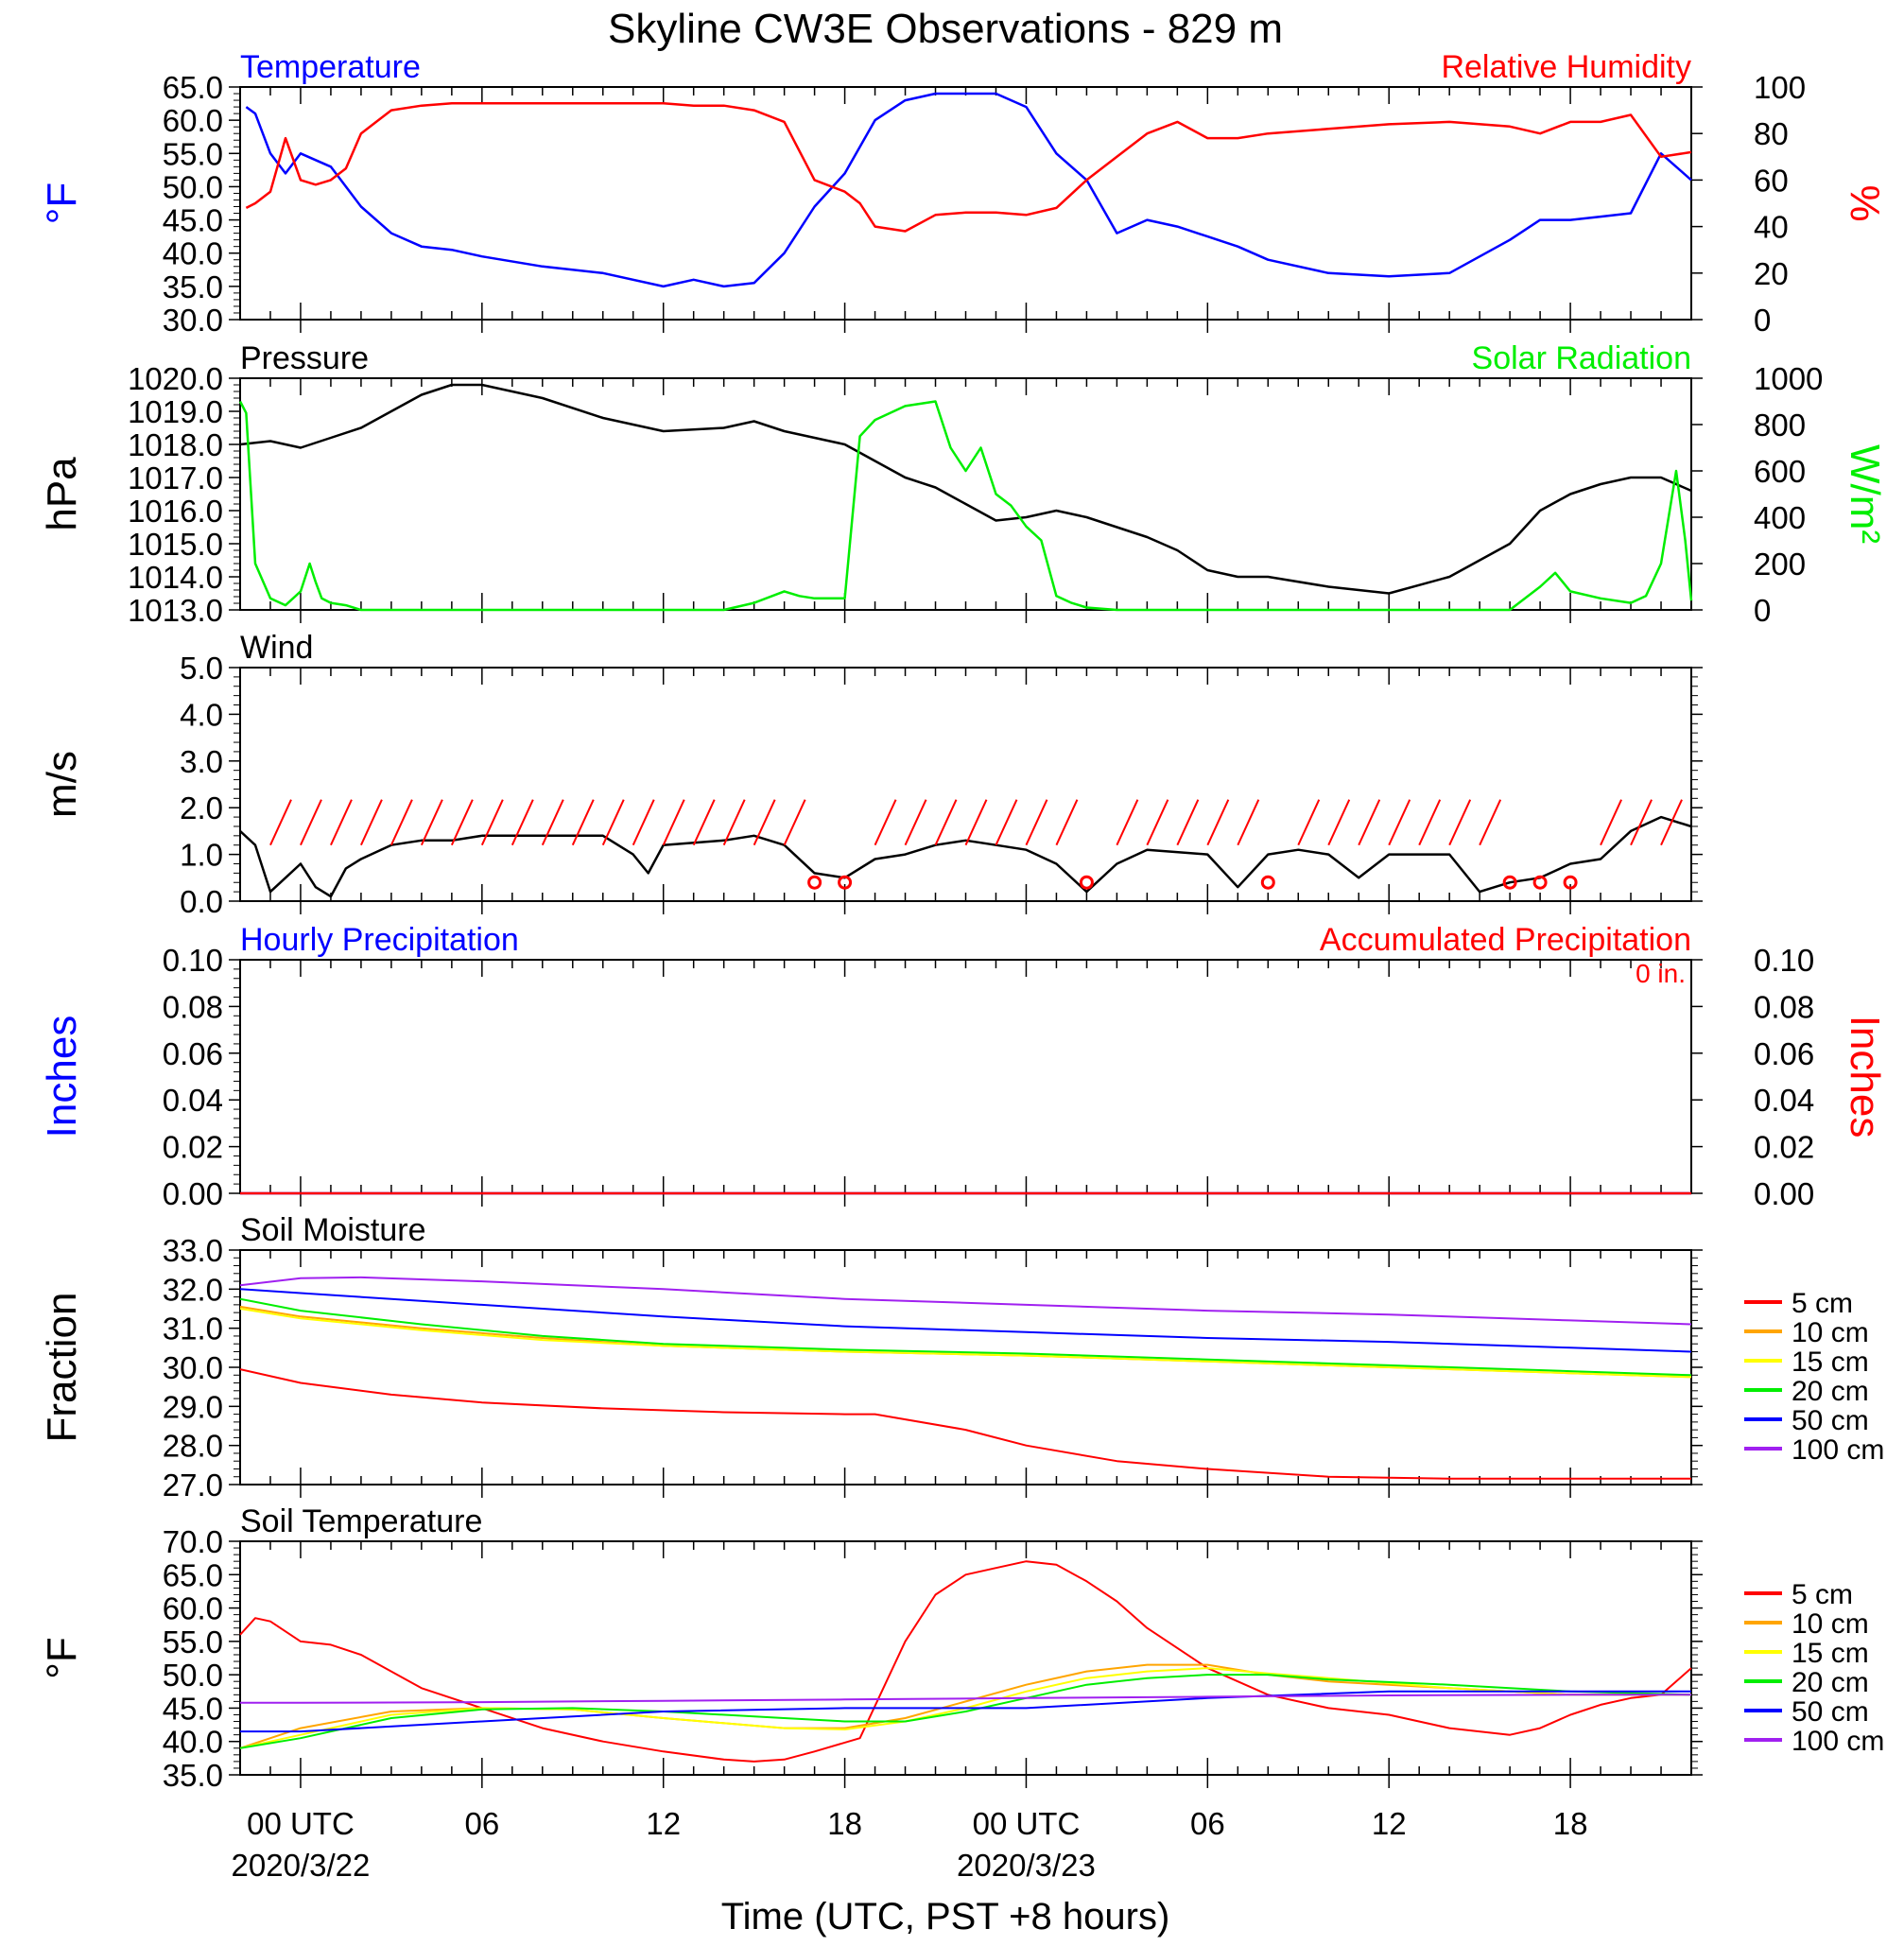 This screenshot has height=1946, width=1904. I want to click on y-axis-title-left: m/s, so click(62, 785).